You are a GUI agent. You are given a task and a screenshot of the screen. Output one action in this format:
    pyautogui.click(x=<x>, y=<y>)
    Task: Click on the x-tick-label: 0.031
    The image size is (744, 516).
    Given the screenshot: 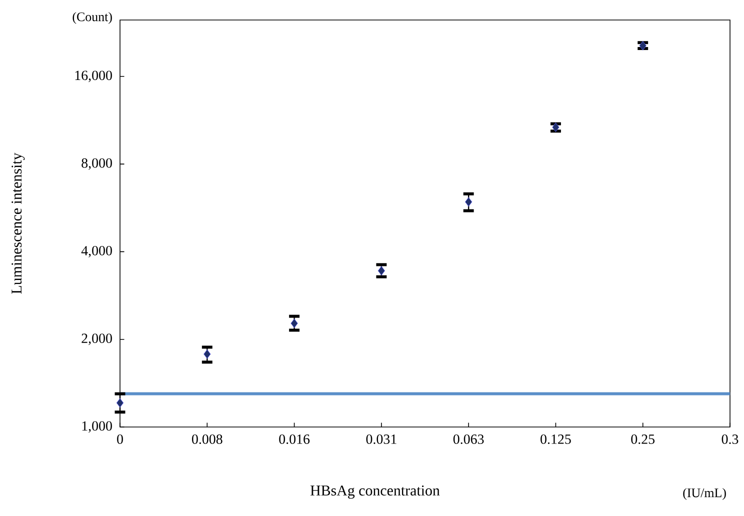 What is the action you would take?
    pyautogui.click(x=381, y=439)
    